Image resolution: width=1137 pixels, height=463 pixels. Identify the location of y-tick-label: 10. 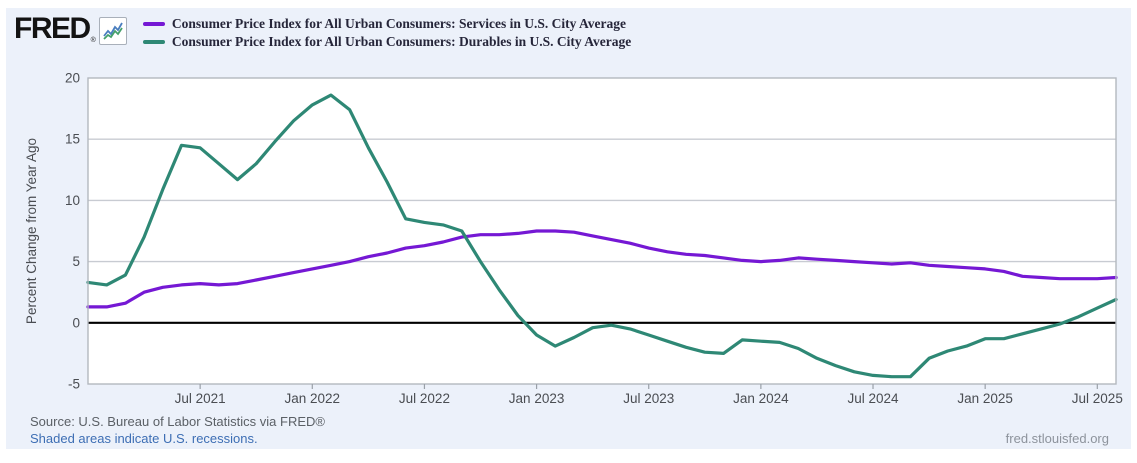
(72, 200).